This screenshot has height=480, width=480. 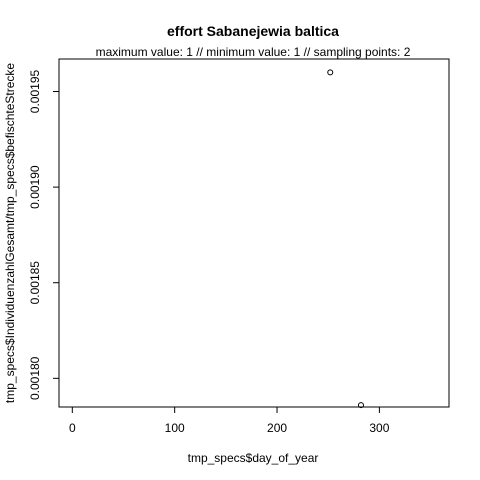 I want to click on y-tick-label: 0.00180, so click(x=35, y=378).